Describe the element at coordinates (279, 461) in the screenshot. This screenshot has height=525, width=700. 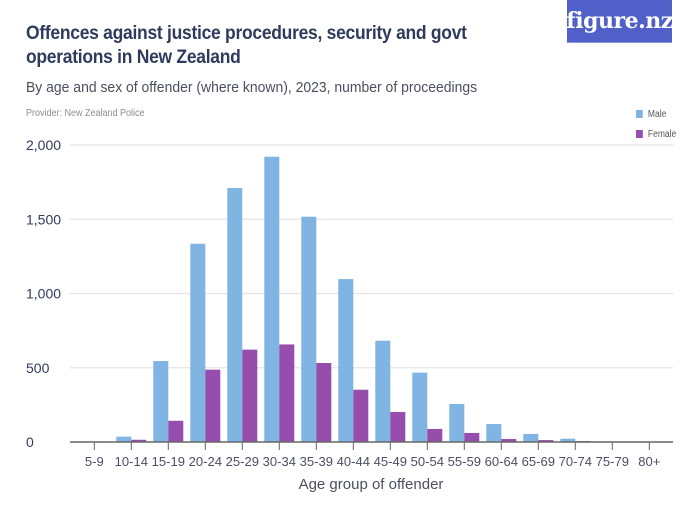
I see `x-tick-label: 30-34` at that location.